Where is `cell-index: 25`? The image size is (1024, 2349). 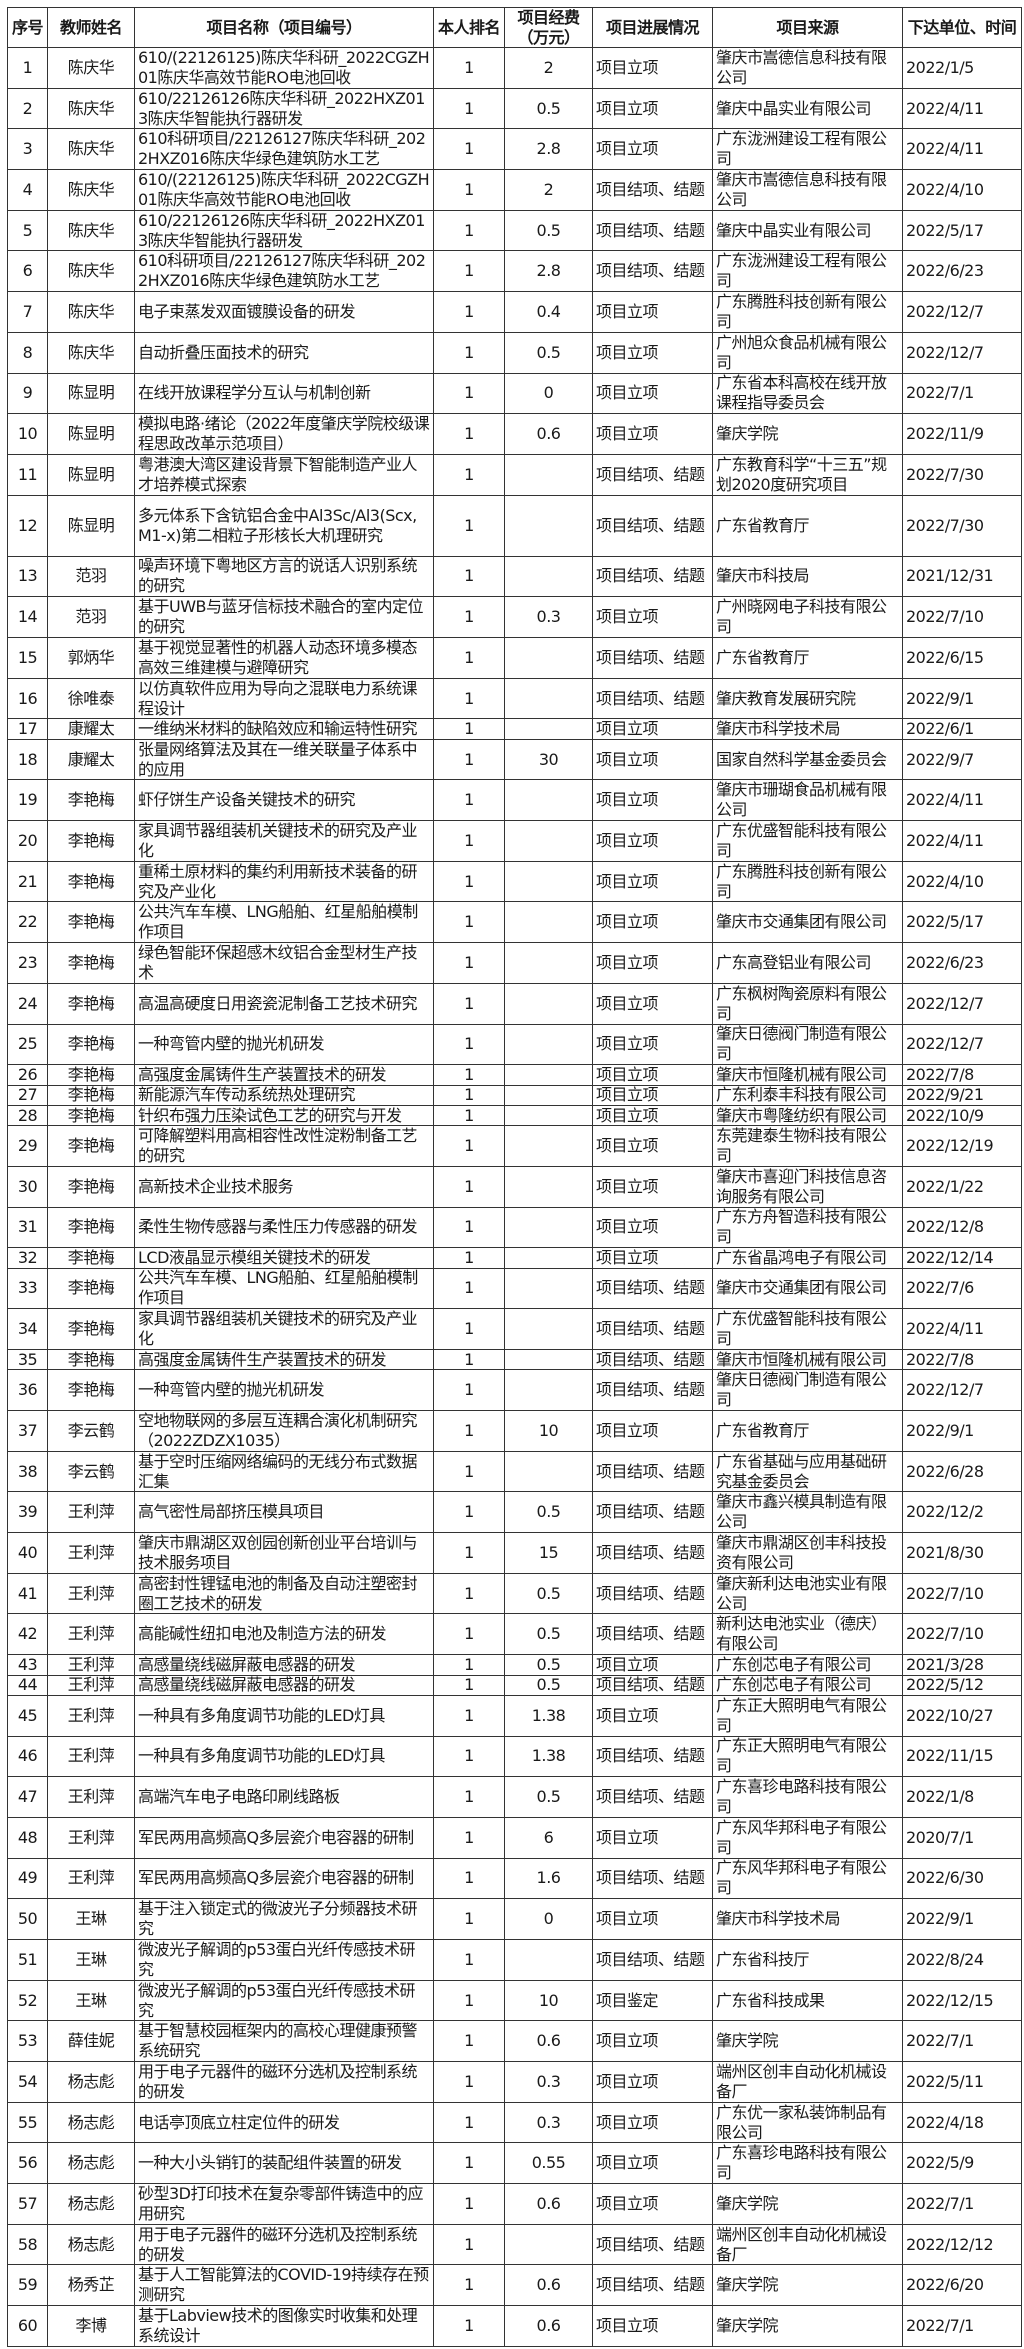
cell-index: 25 is located at coordinates (28, 1045).